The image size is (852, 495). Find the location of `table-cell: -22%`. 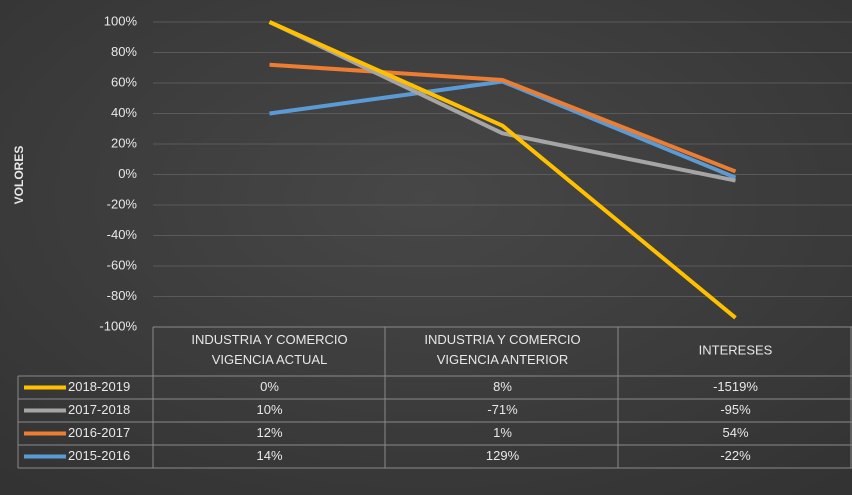

table-cell: -22% is located at coordinates (735, 455).